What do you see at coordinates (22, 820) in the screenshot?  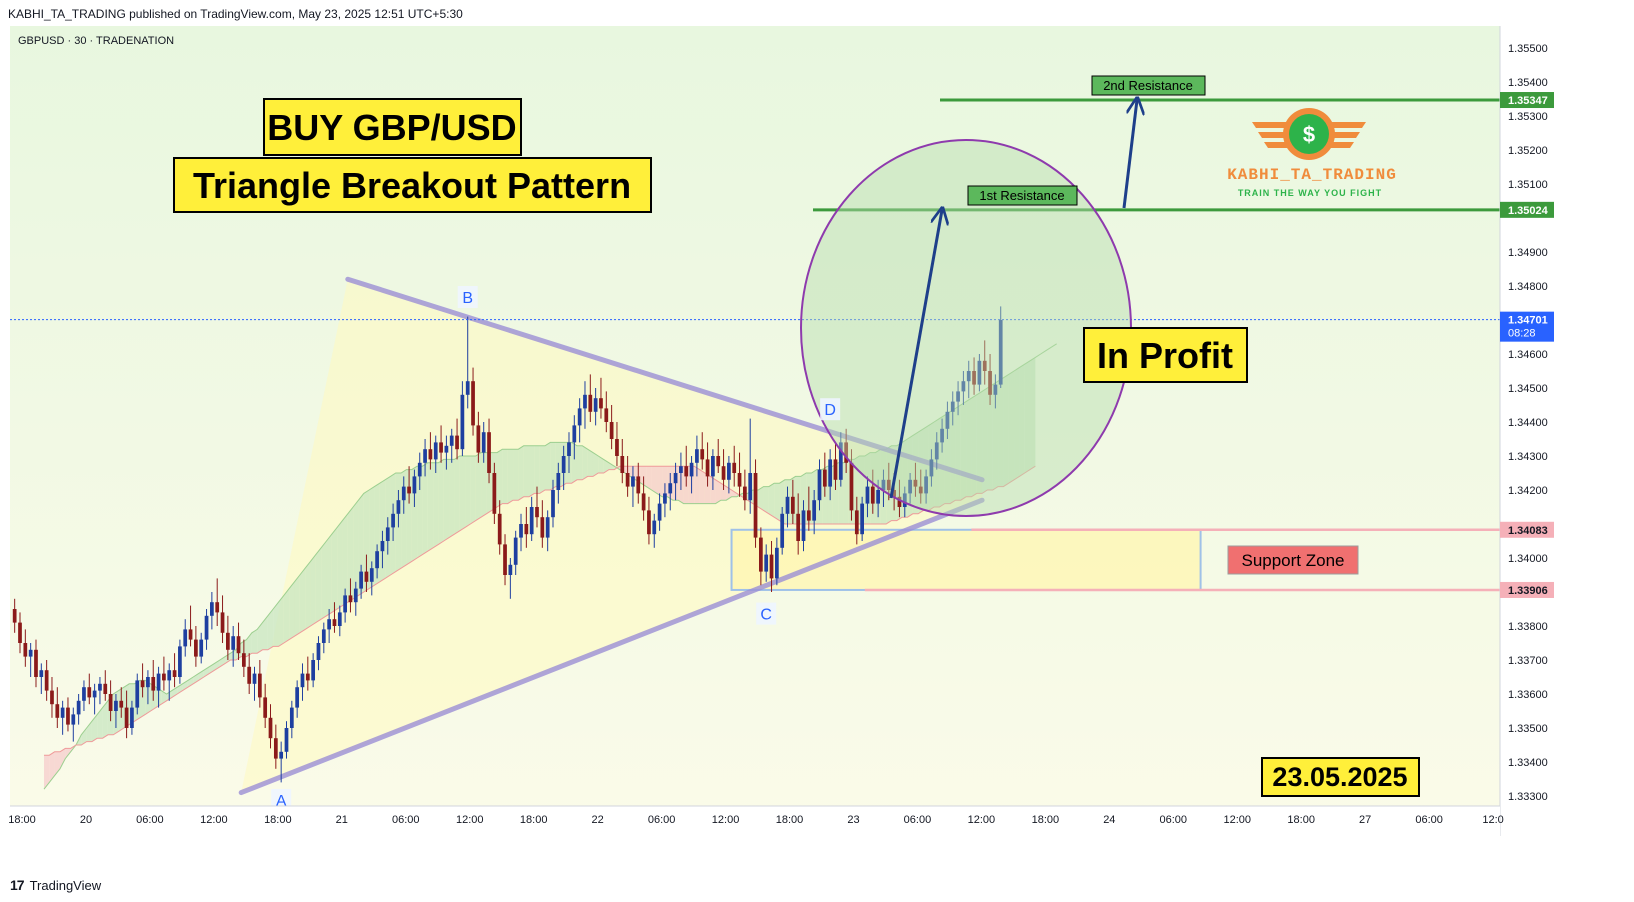 I see `time-tick-label: 18:00` at bounding box center [22, 820].